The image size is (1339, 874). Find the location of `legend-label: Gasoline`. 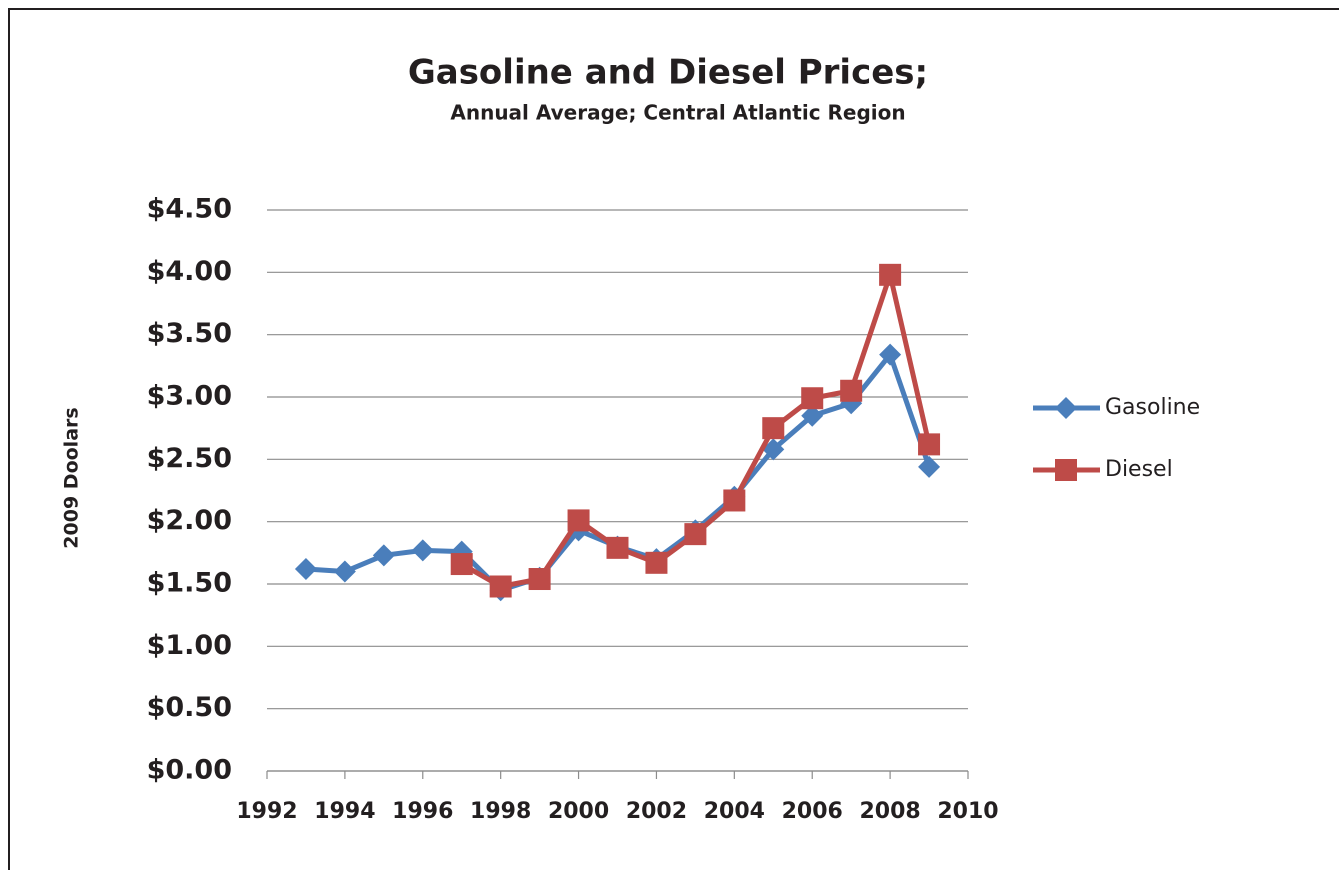

legend-label: Gasoline is located at coordinates (1152, 407).